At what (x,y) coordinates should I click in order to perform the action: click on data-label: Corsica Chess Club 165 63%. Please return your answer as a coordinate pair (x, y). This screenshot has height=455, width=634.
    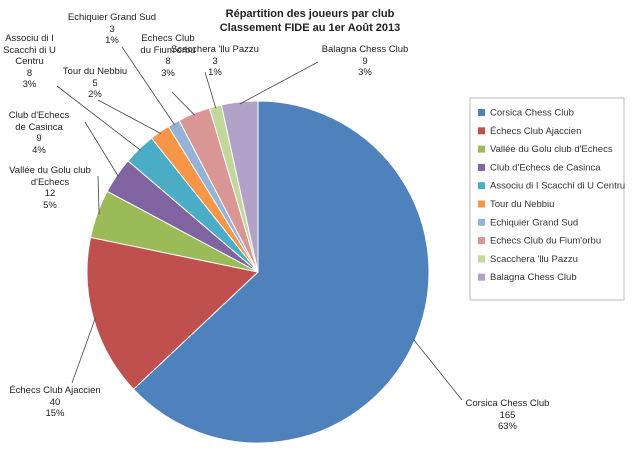
    Looking at the image, I should click on (507, 415).